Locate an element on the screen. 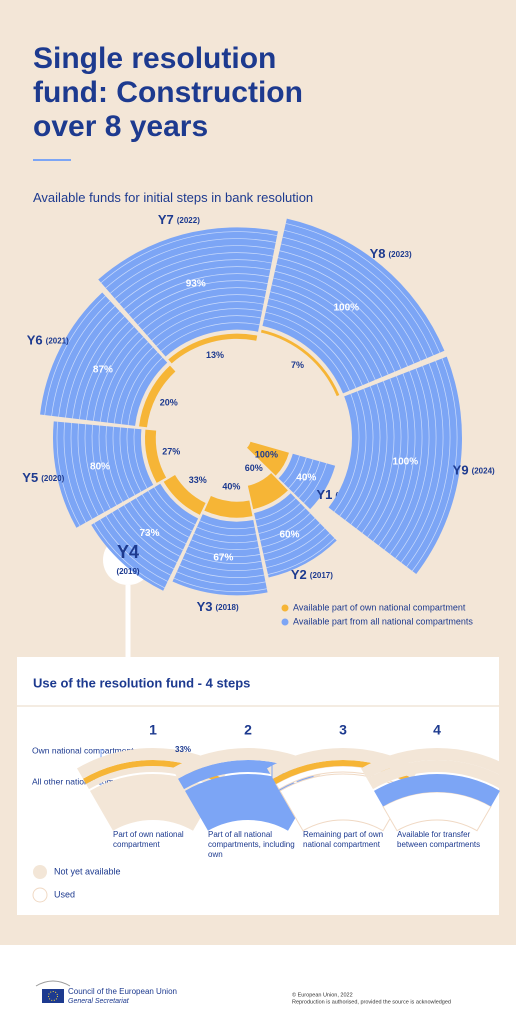 This screenshot has height=1036, width=516. blue-value-label: 60% is located at coordinates (289, 534).